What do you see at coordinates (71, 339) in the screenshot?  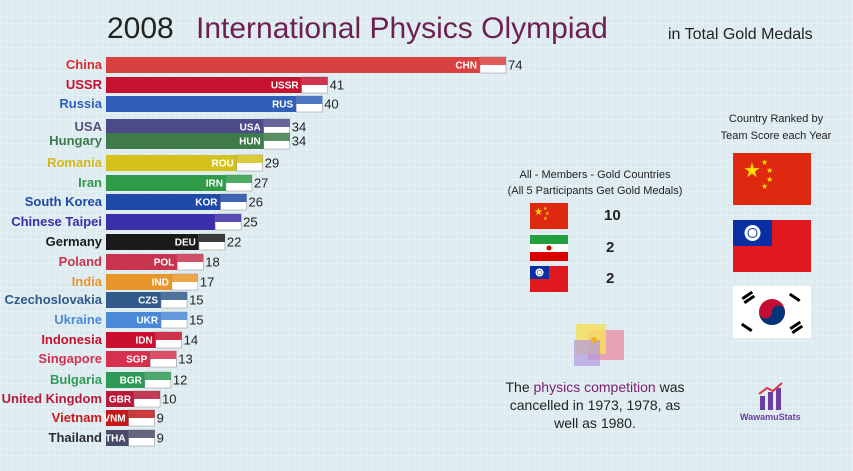 I see `category-label-indonesia: Indonesia` at bounding box center [71, 339].